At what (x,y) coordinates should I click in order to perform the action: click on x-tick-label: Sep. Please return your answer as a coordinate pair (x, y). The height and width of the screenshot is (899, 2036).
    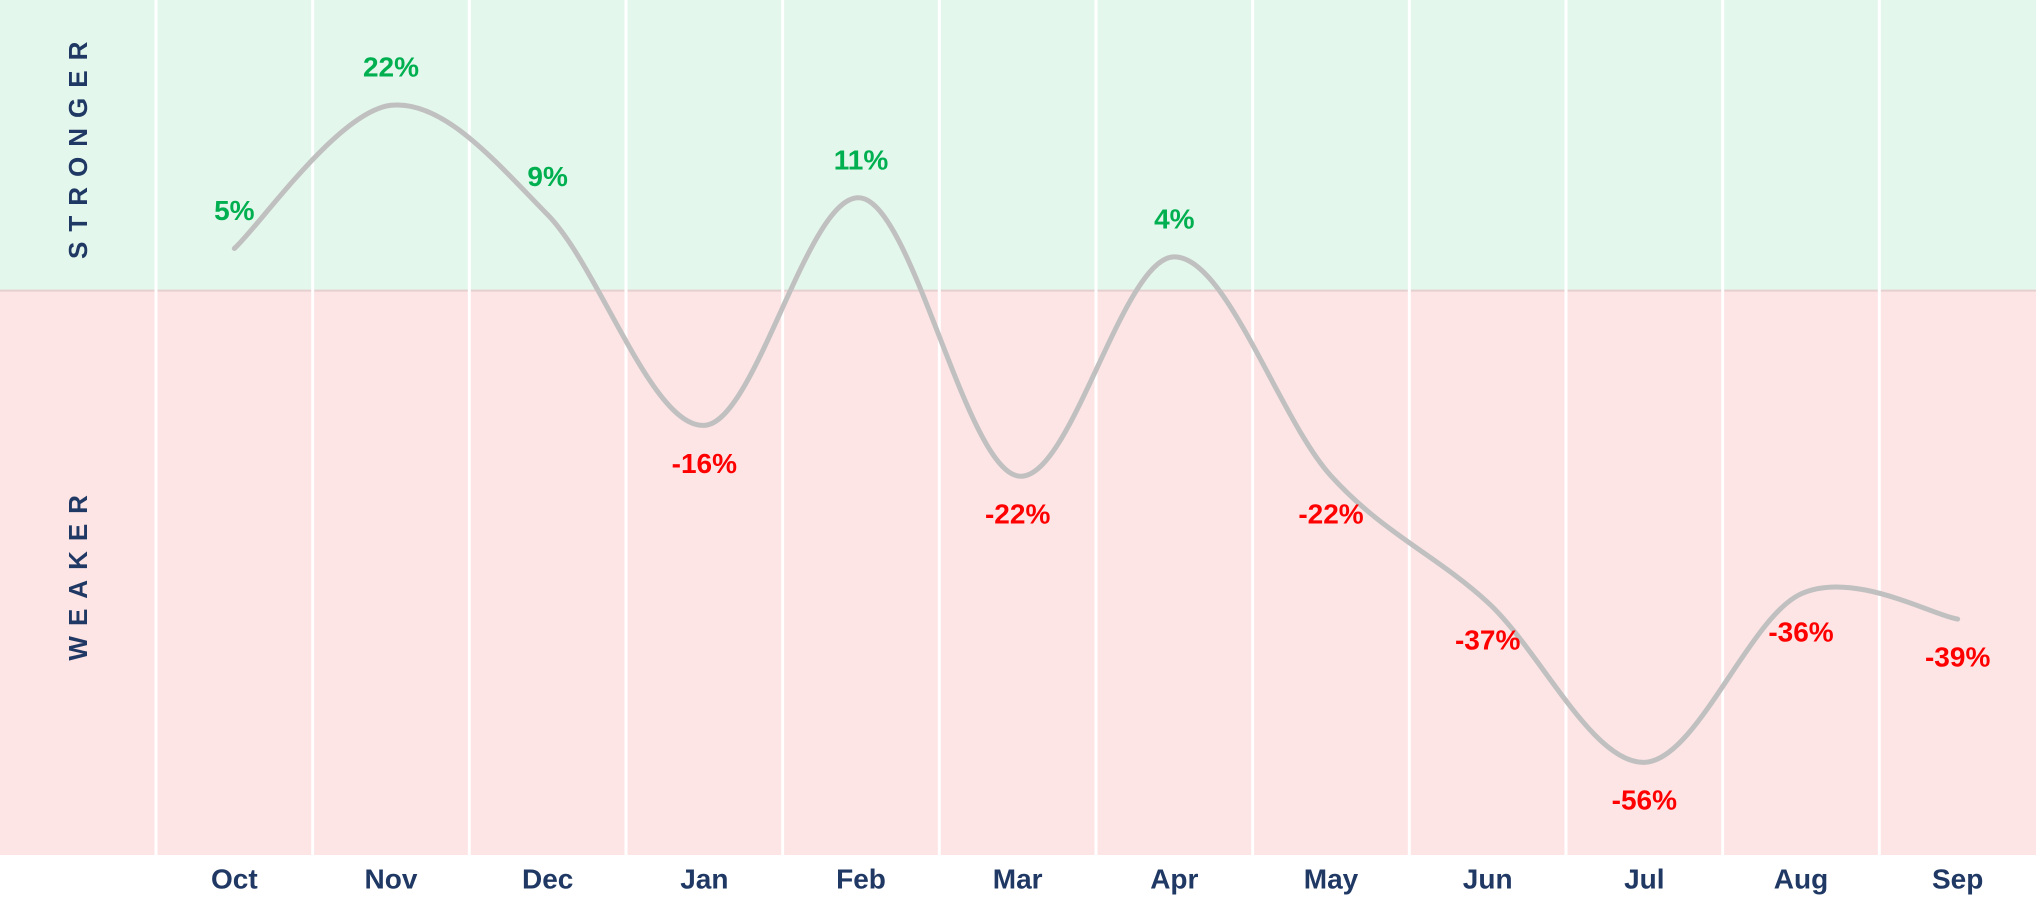
    Looking at the image, I should click on (1957, 878).